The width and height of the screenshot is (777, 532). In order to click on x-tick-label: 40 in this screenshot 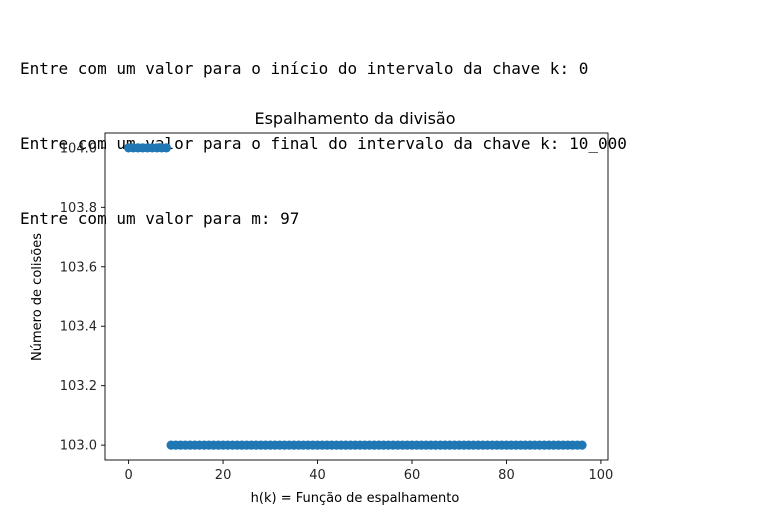, I will do `click(317, 475)`.